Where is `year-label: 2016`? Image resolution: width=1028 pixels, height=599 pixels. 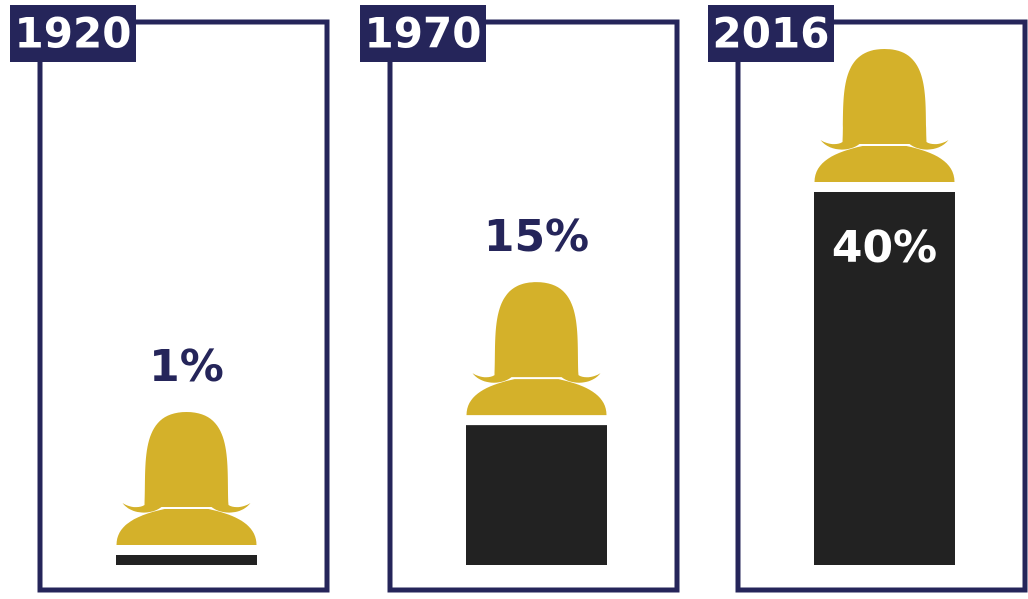
year-label: 2016 is located at coordinates (771, 33).